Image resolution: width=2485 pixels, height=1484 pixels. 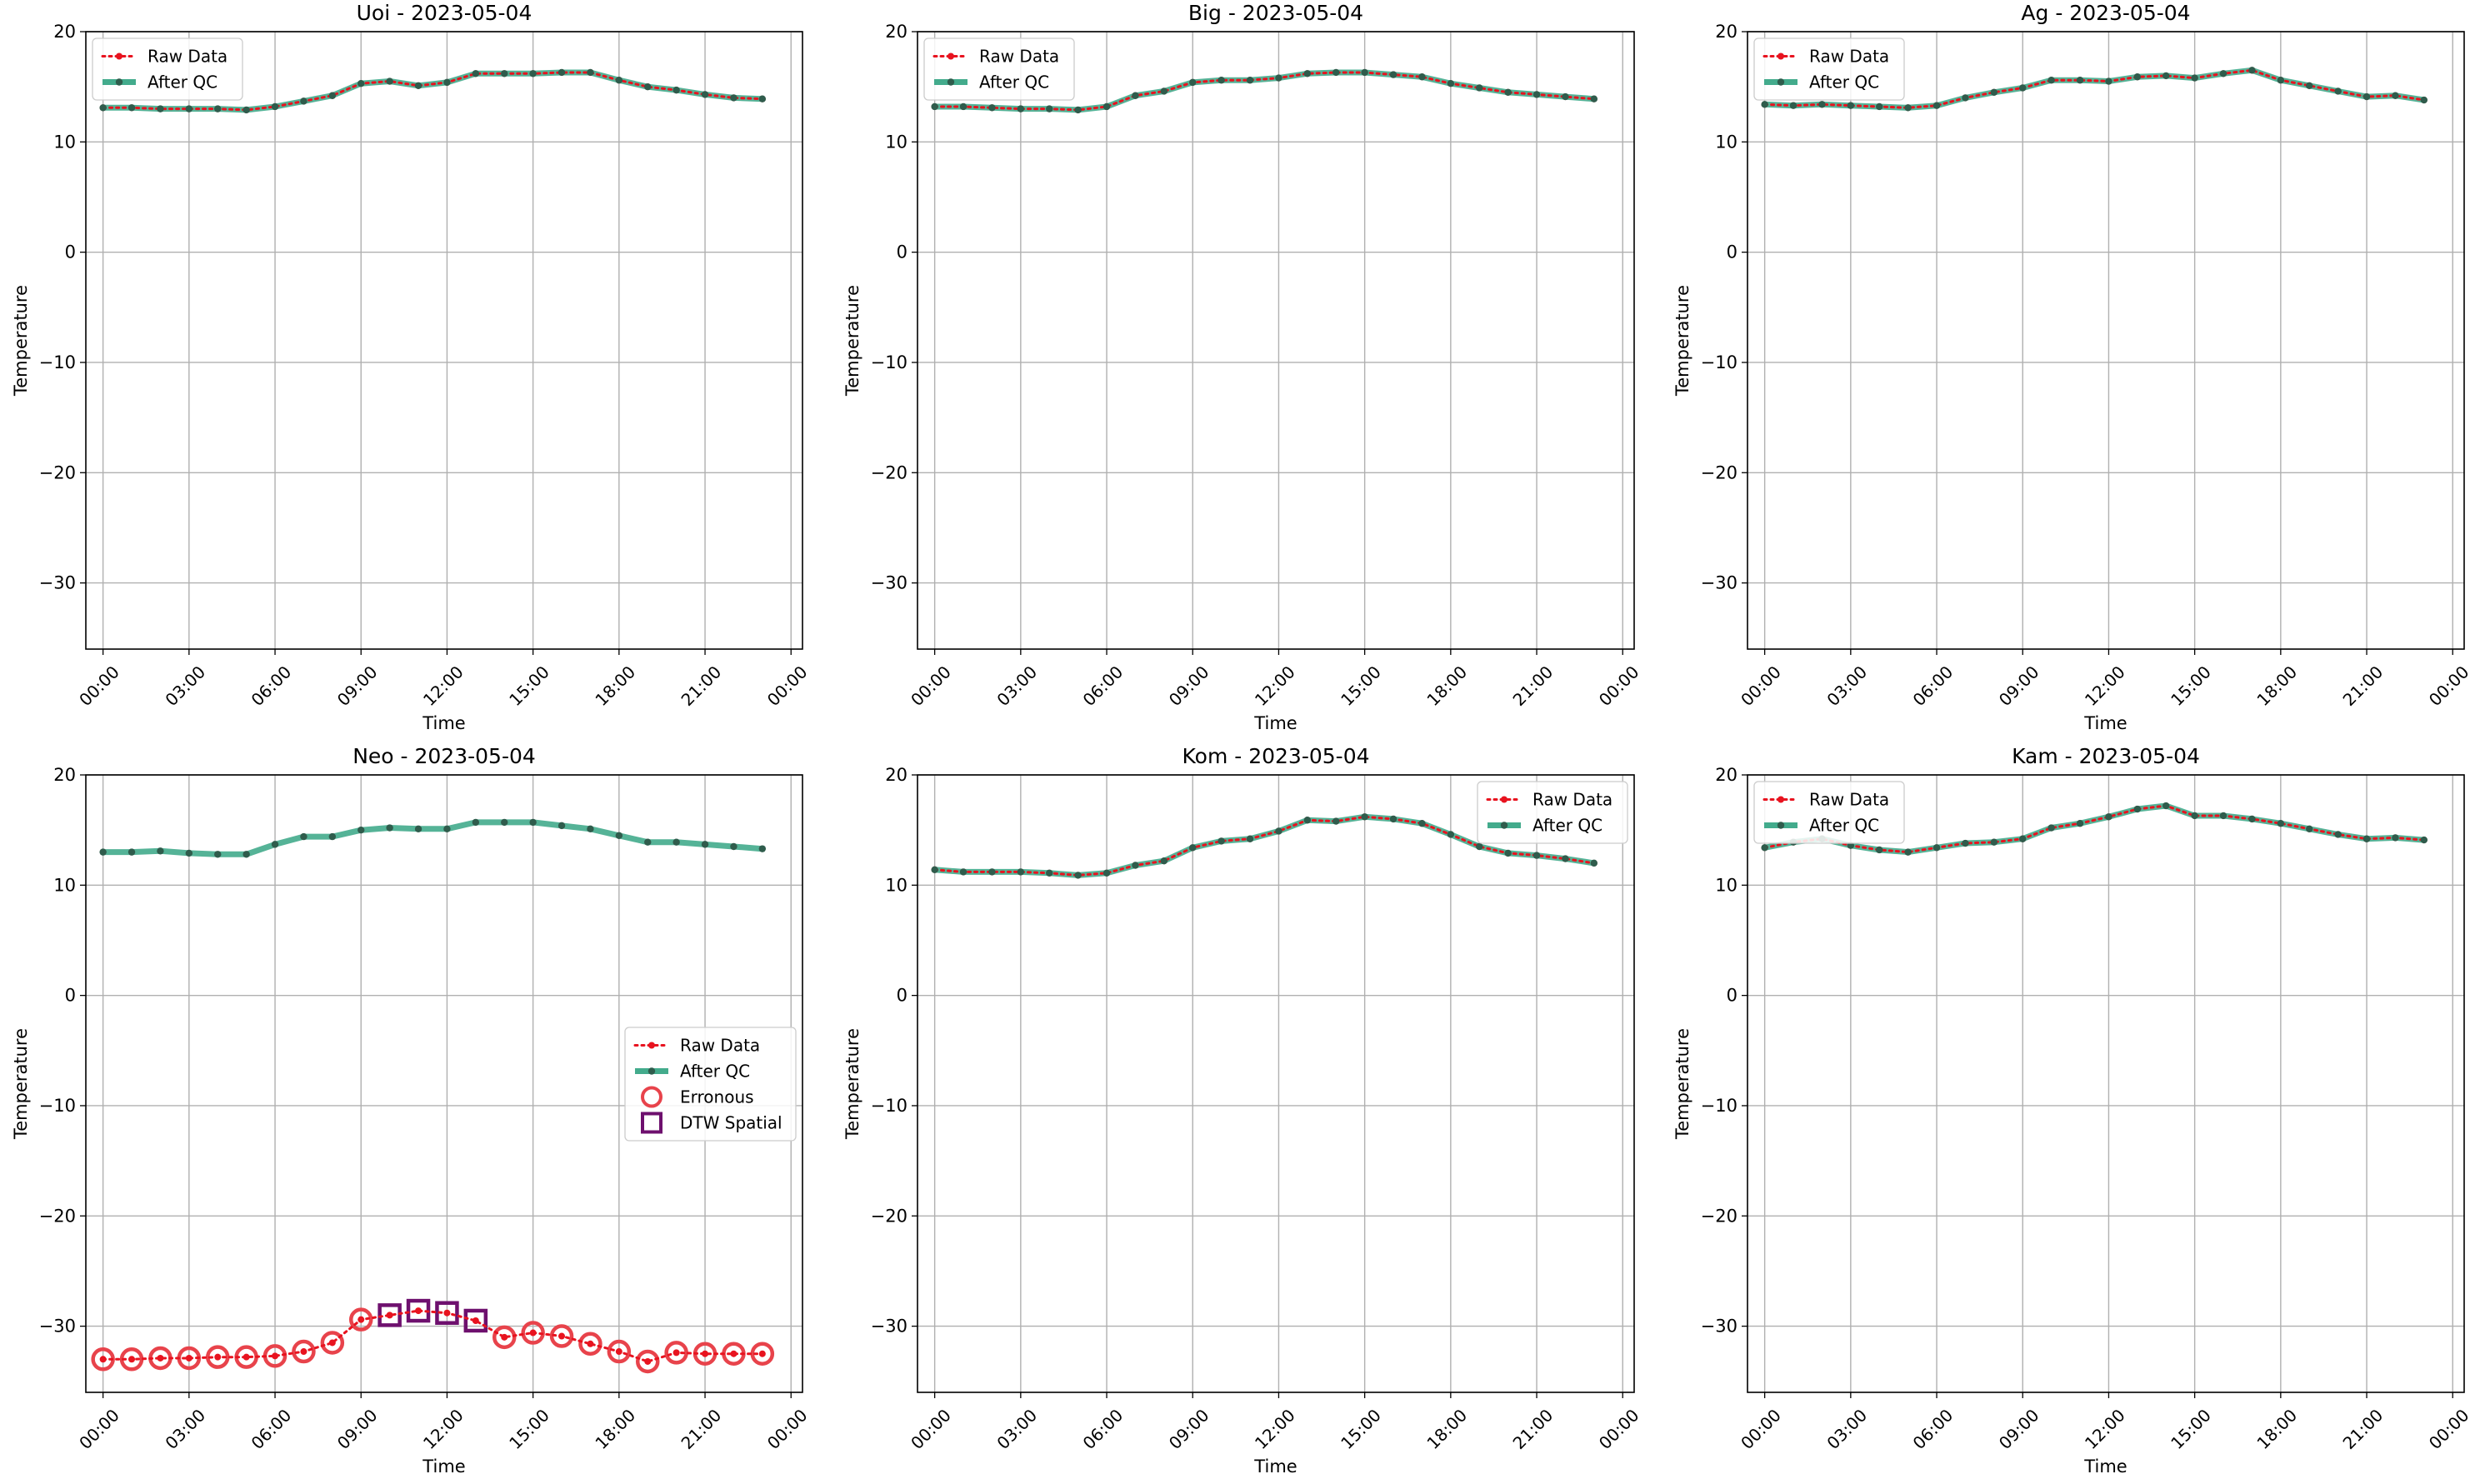 I want to click on x-tick-label: 06:00, so click(x=272, y=1429).